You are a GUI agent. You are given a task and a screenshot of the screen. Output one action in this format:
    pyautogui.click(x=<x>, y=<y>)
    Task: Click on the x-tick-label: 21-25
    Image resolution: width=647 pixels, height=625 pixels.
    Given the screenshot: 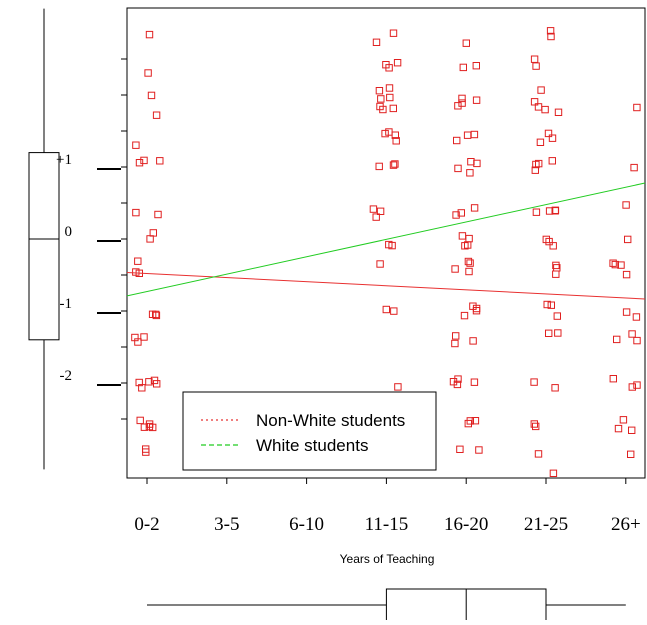 What is the action you would take?
    pyautogui.click(x=546, y=524)
    